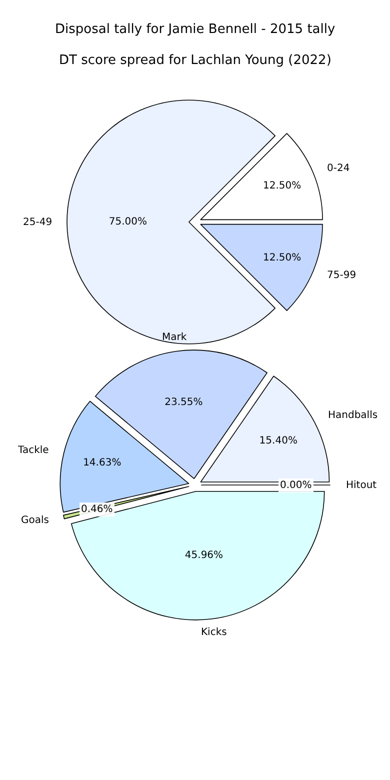  I want to click on category-label: Hitout, so click(361, 485).